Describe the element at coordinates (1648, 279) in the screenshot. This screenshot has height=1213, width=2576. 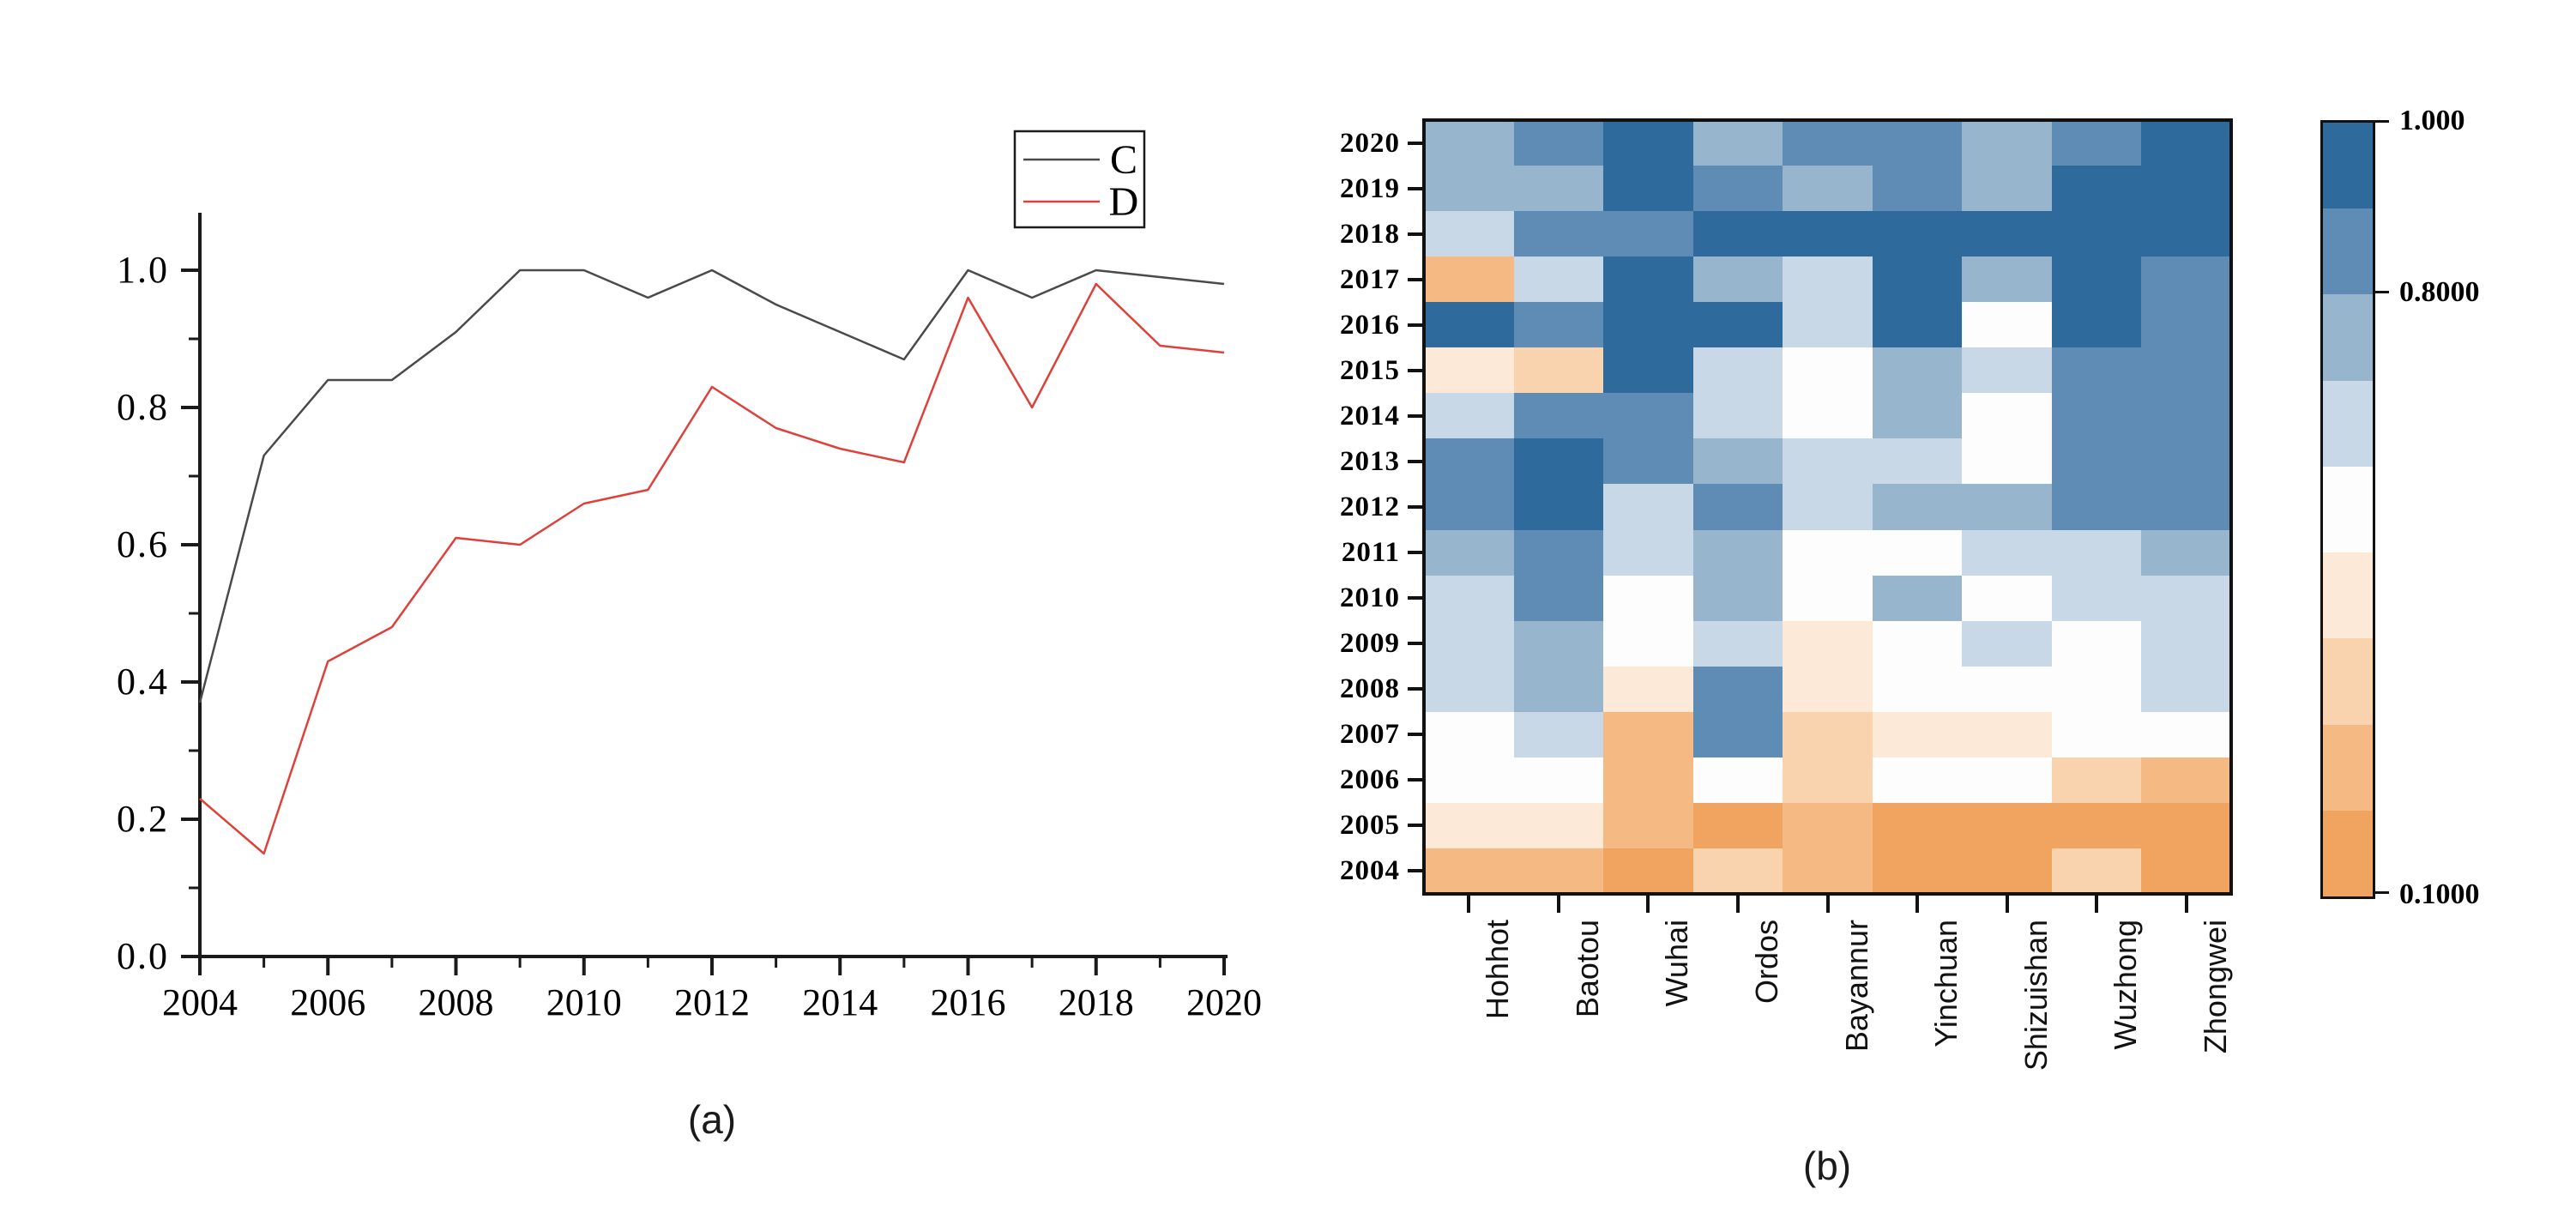
I see `heatmap-cell-2017-Wuhai` at that location.